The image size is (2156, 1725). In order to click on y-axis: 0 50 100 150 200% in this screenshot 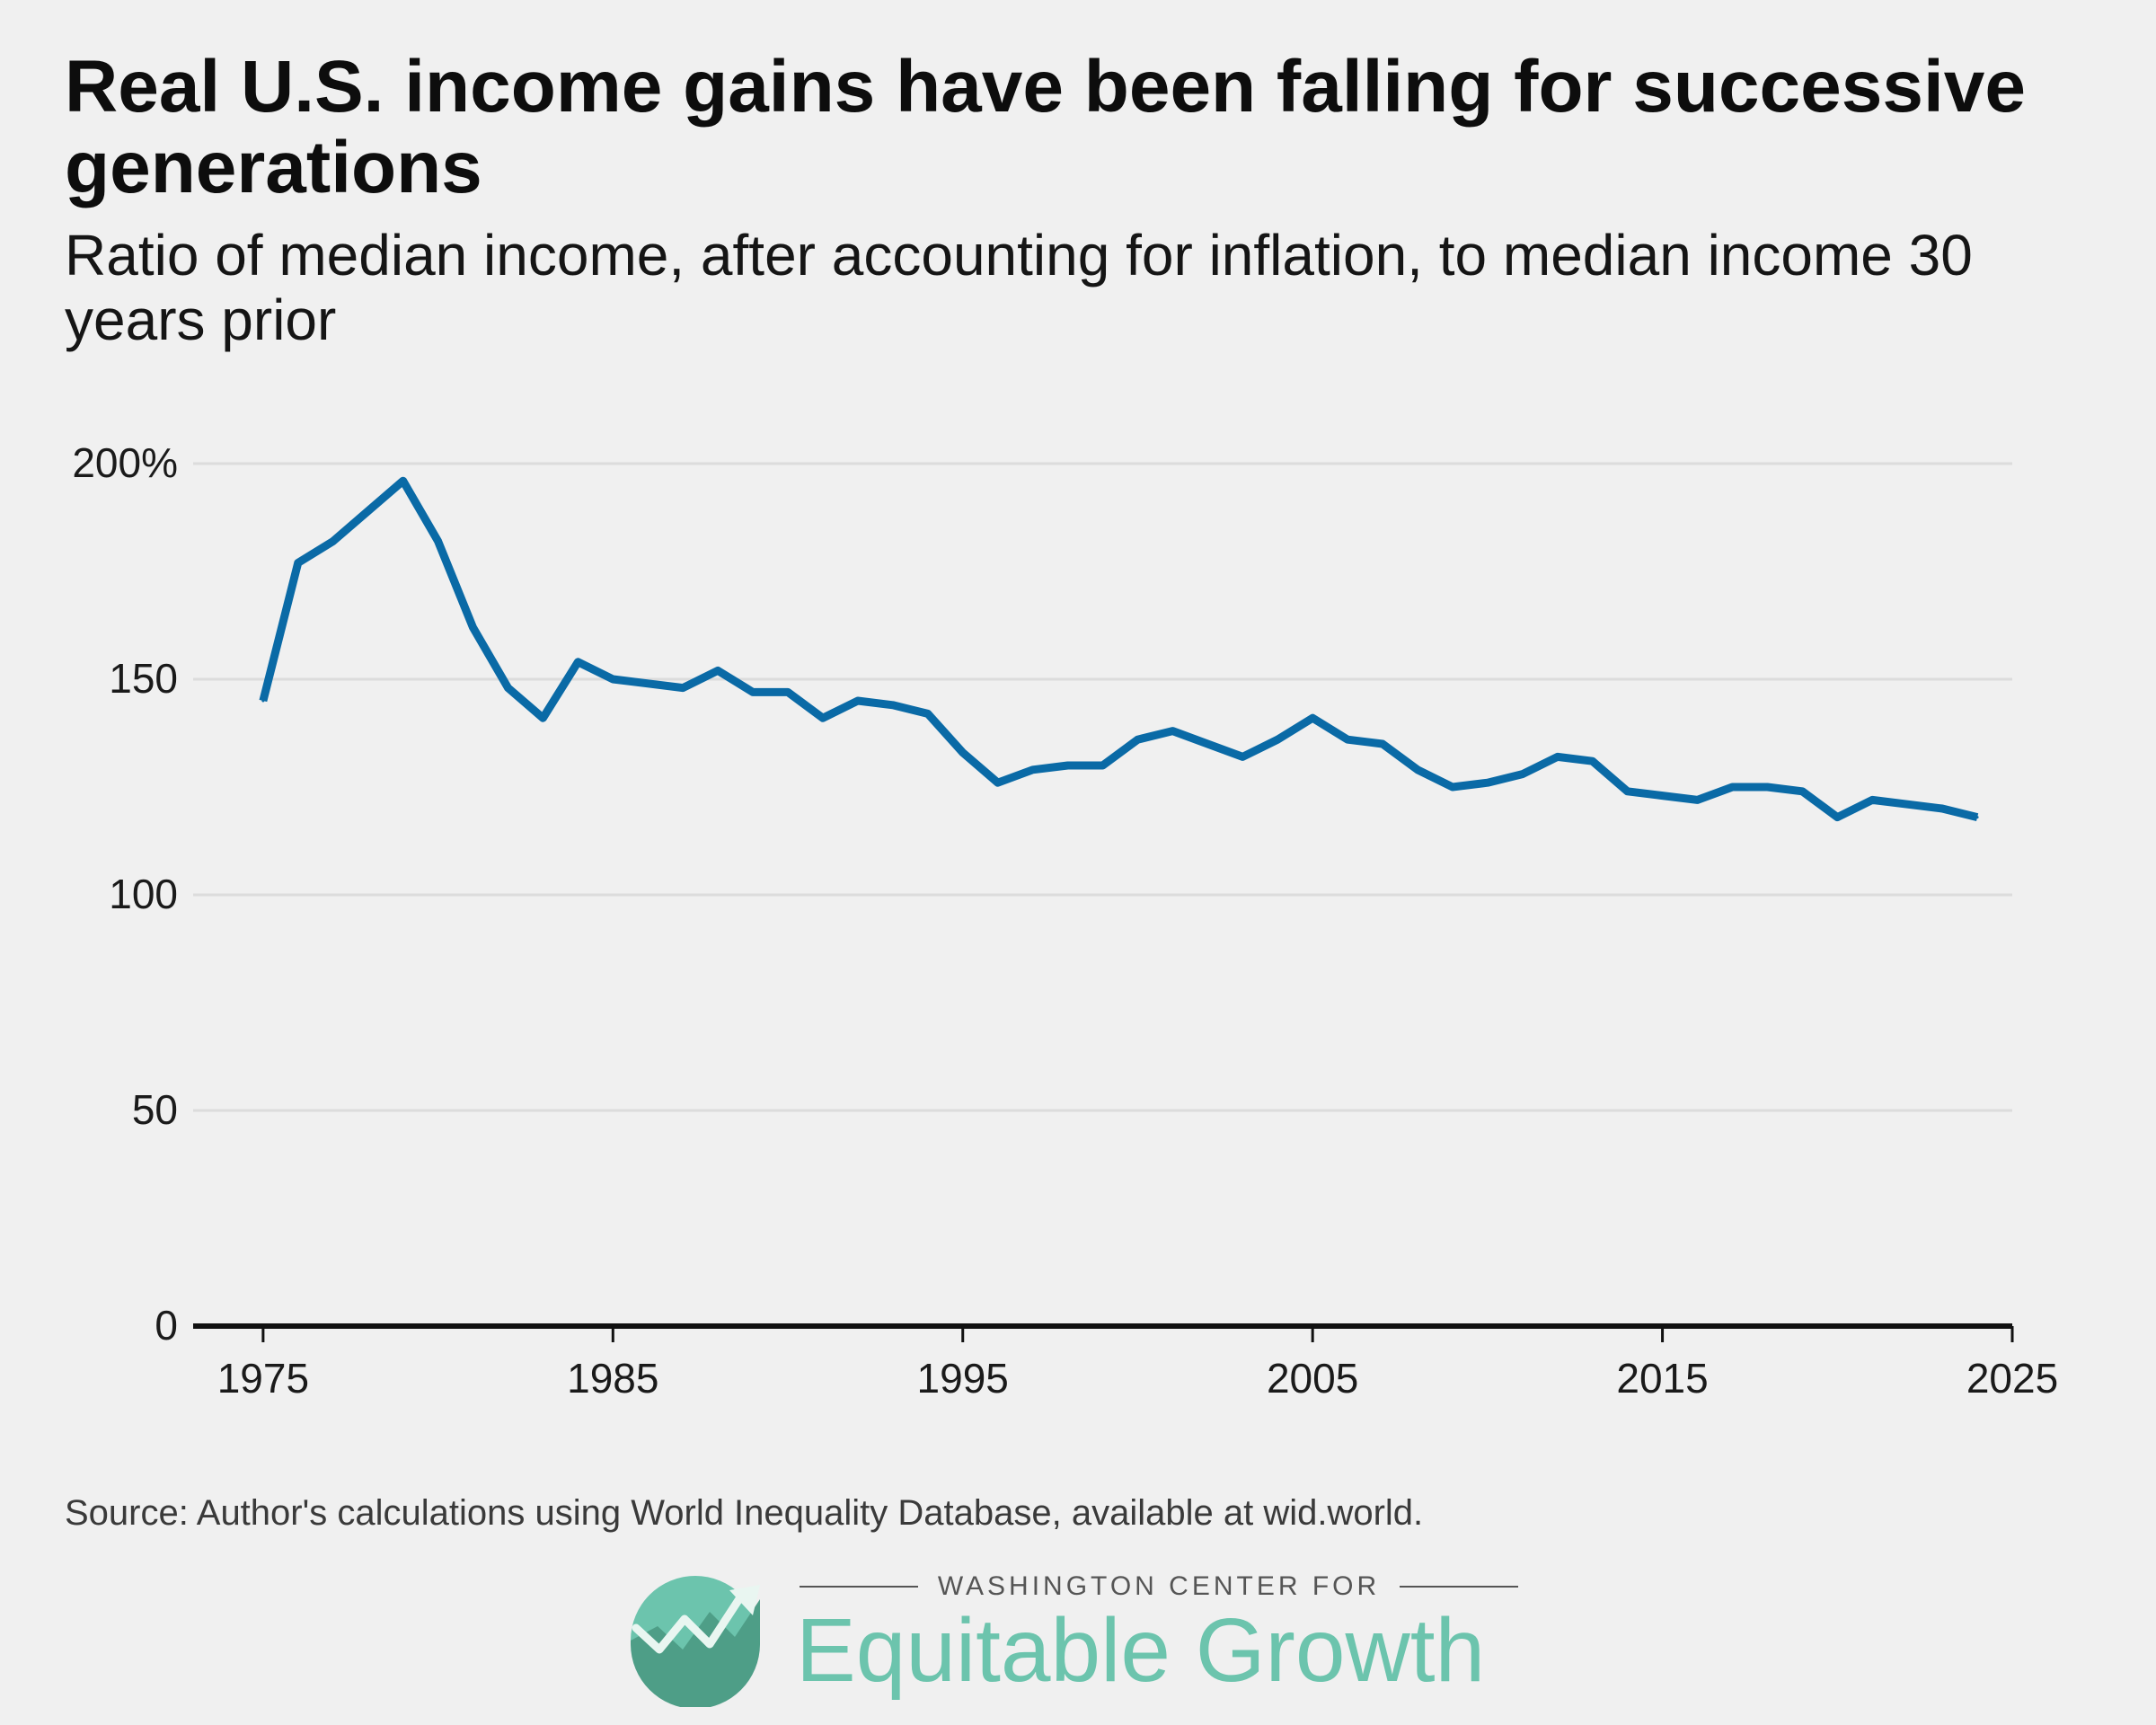, I will do `click(125, 894)`.